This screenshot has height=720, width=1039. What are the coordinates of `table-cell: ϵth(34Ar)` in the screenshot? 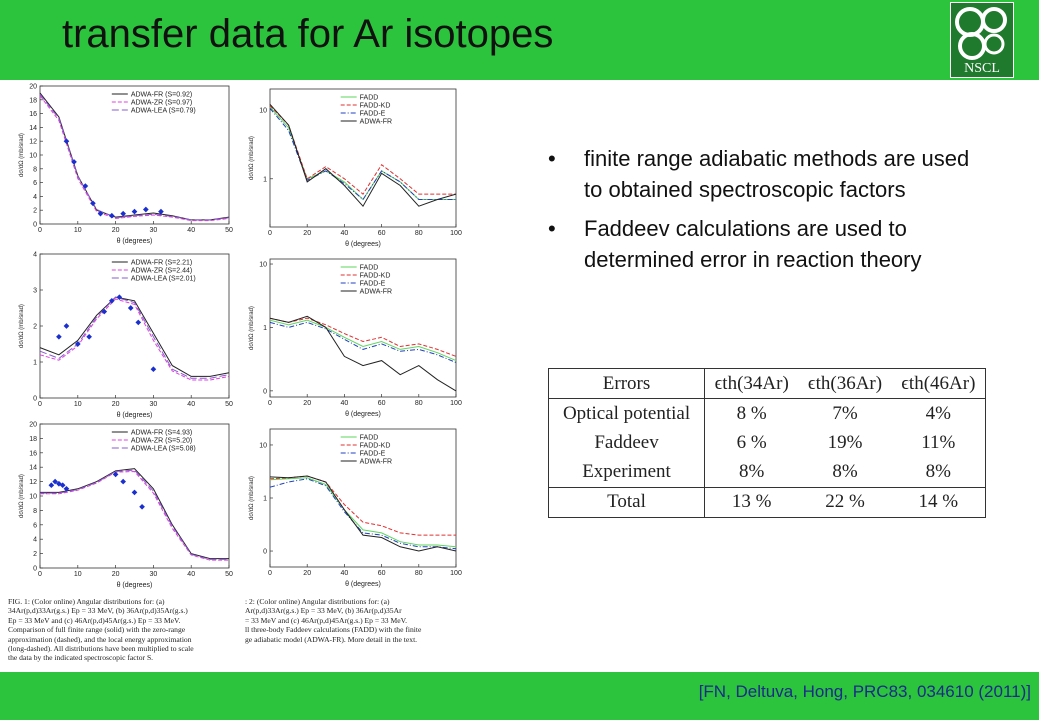 It's located at (751, 384).